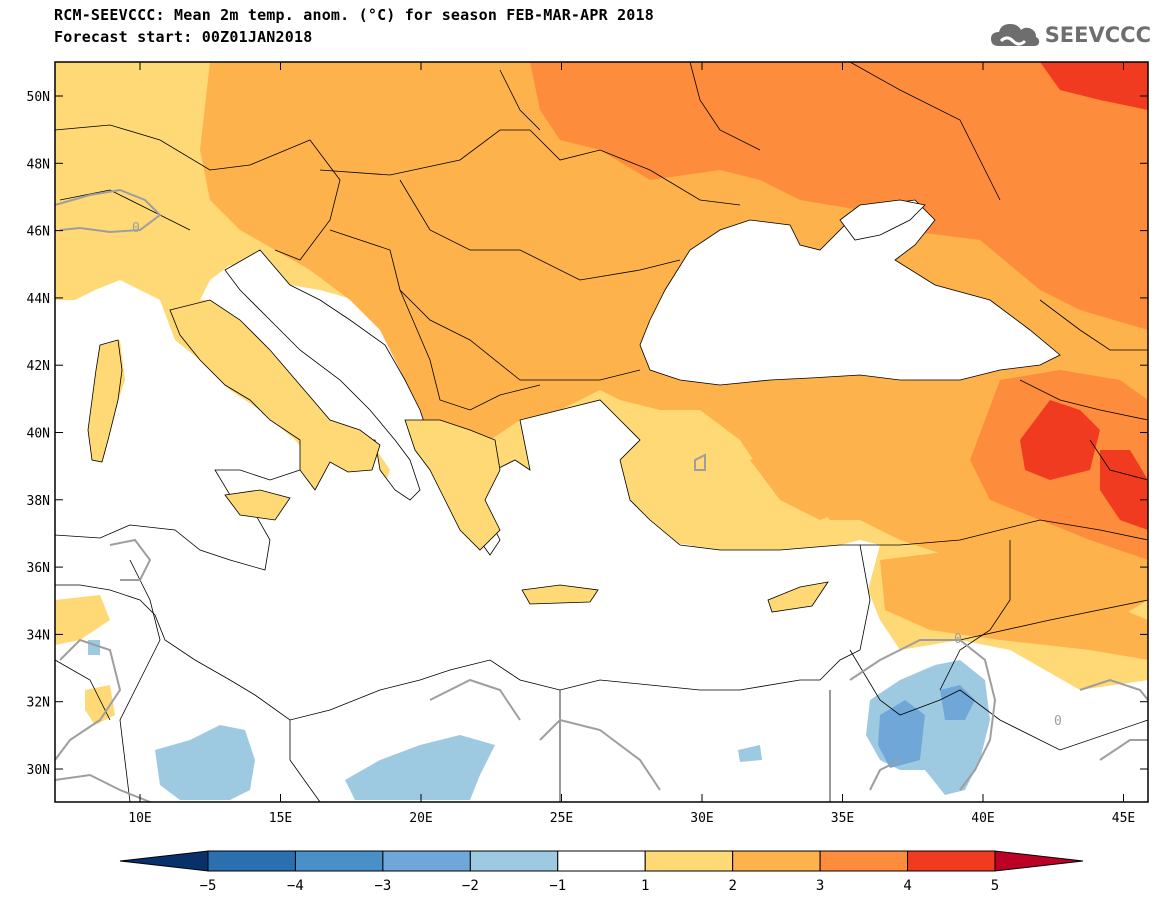  I want to click on colorbar-min-tip, so click(164, 861).